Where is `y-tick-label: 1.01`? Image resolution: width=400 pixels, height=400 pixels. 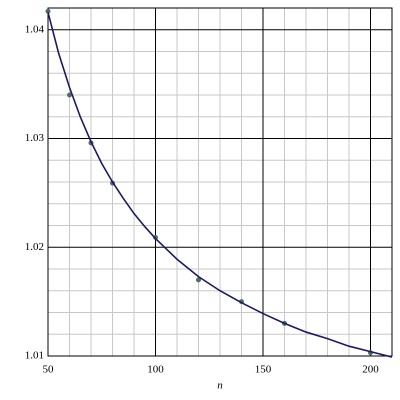
y-tick-label: 1.01 is located at coordinates (34, 356).